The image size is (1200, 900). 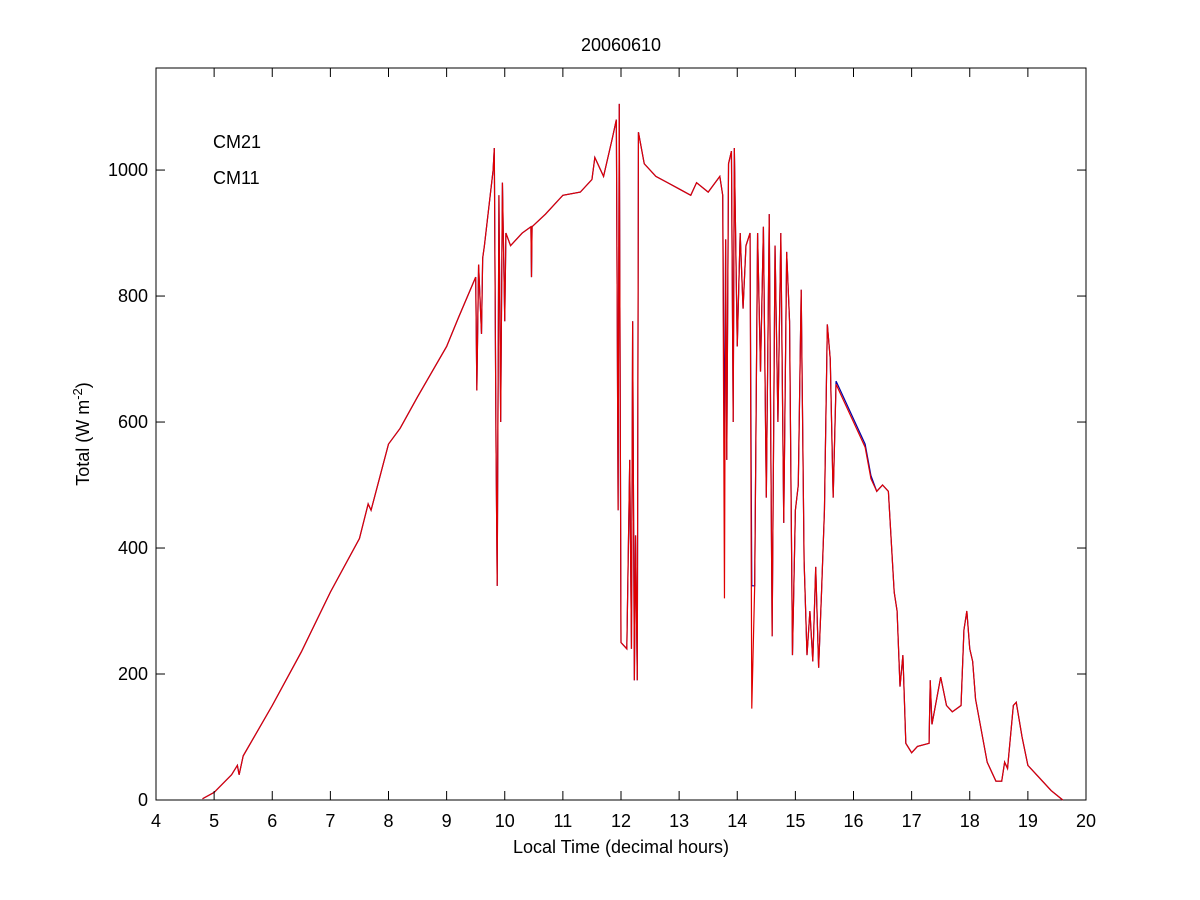 I want to click on x-tick-label: 5, so click(x=214, y=821).